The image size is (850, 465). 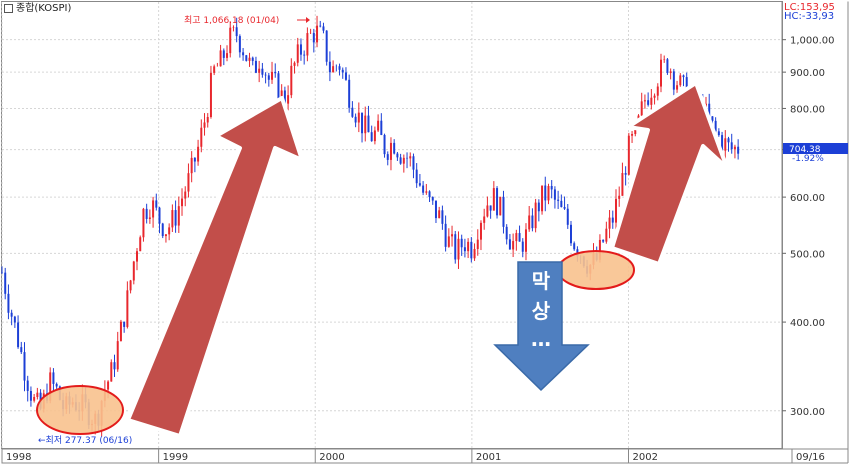 What do you see at coordinates (488, 457) in the screenshot?
I see `x-tick-label: 2001` at bounding box center [488, 457].